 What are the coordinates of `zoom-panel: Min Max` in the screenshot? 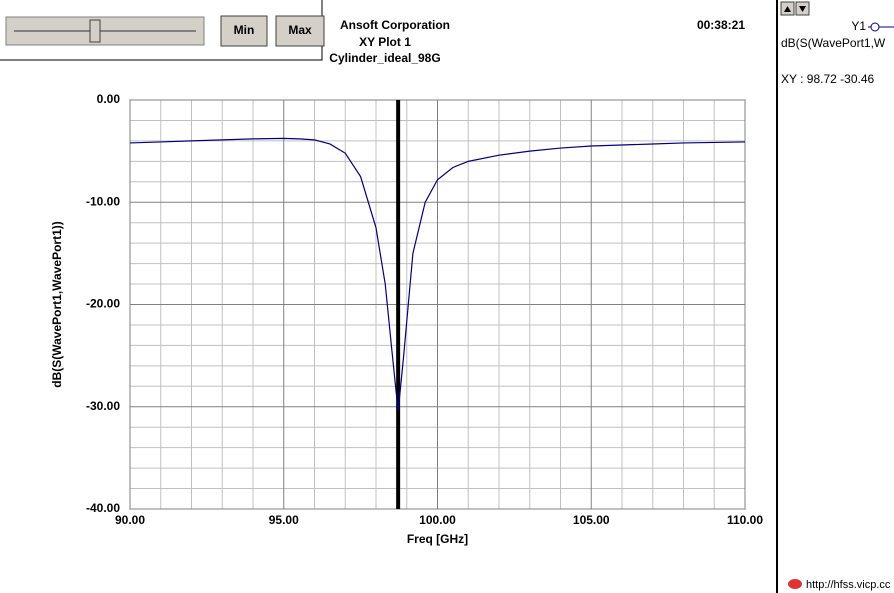 It's located at (162, 30).